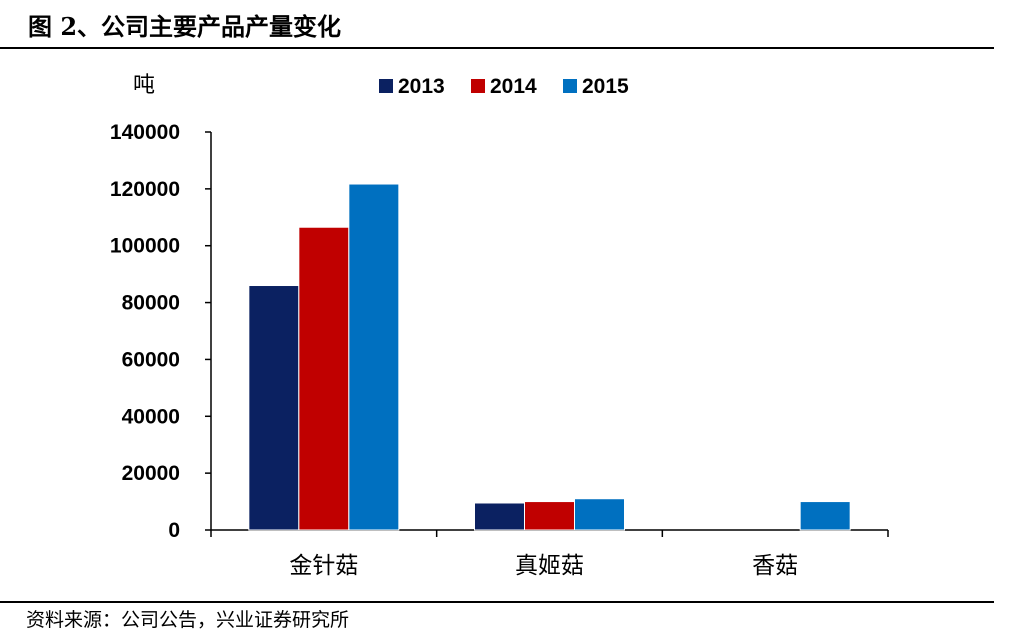  What do you see at coordinates (386, 86) in the screenshot?
I see `legend-swatch-2013` at bounding box center [386, 86].